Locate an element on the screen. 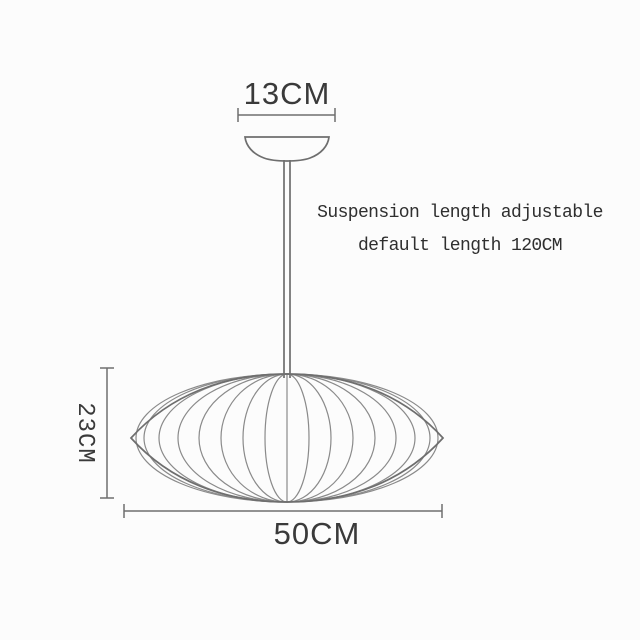  canopy-width-dimension-line is located at coordinates (286, 115).